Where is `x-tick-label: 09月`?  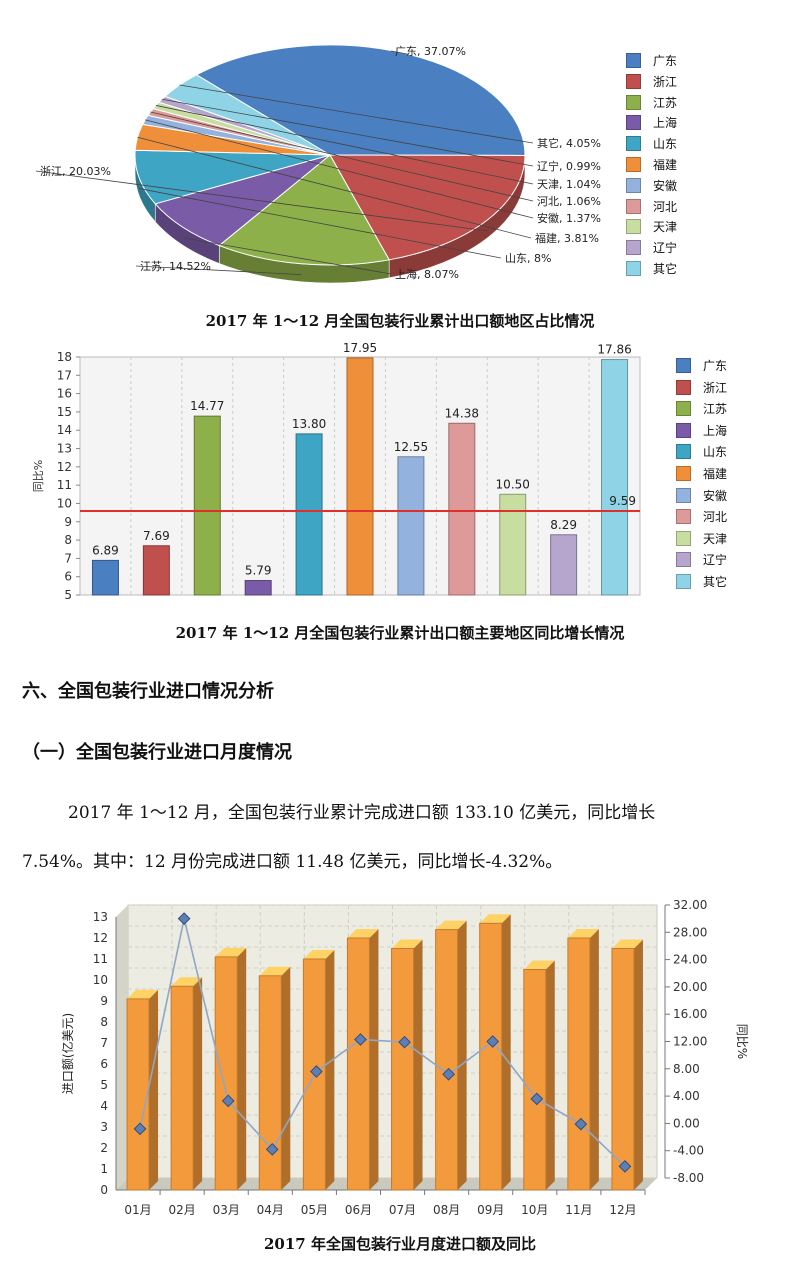
x-tick-label: 09月 is located at coordinates (490, 1210).